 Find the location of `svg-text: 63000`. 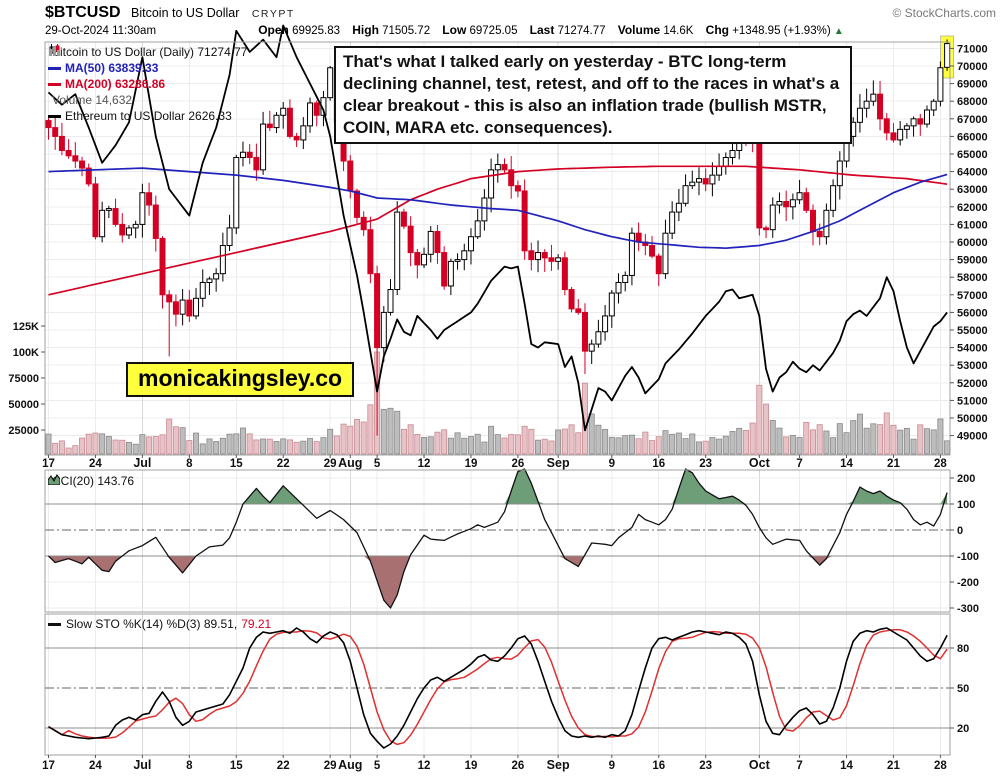

svg-text: 63000 is located at coordinates (972, 190).